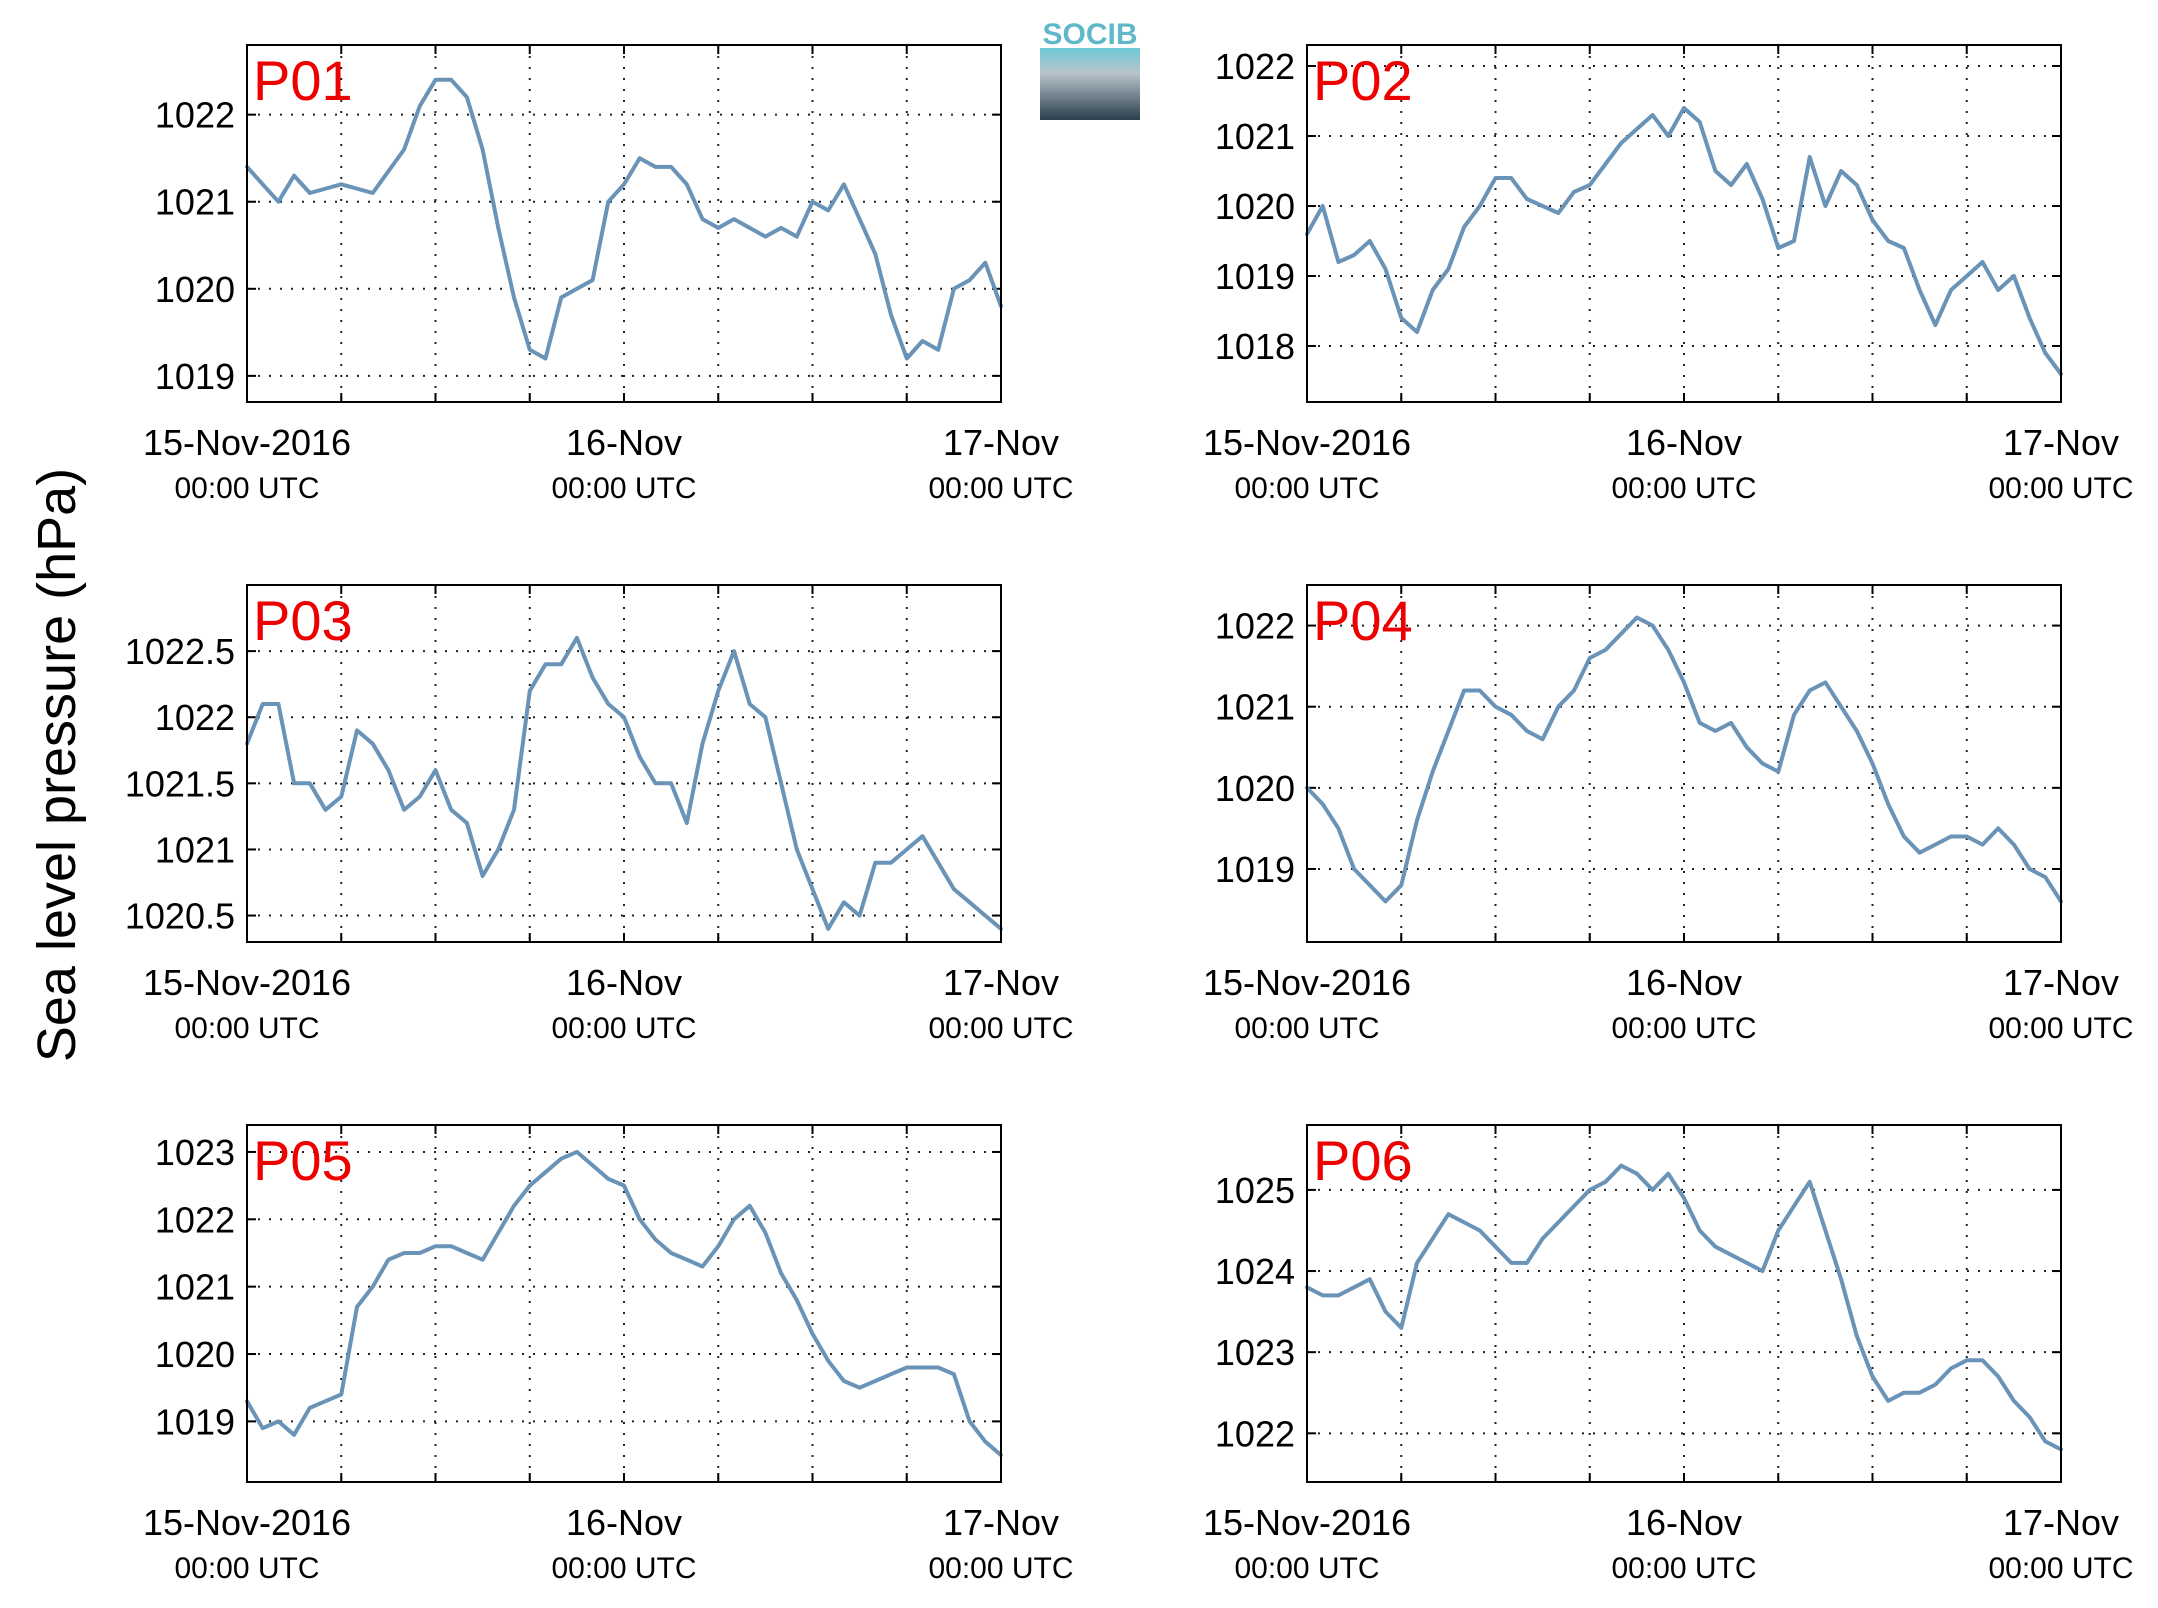 Image resolution: width=2158 pixels, height=1608 pixels. Describe the element at coordinates (1255, 346) in the screenshot. I see `y-tick-label: 1018` at that location.